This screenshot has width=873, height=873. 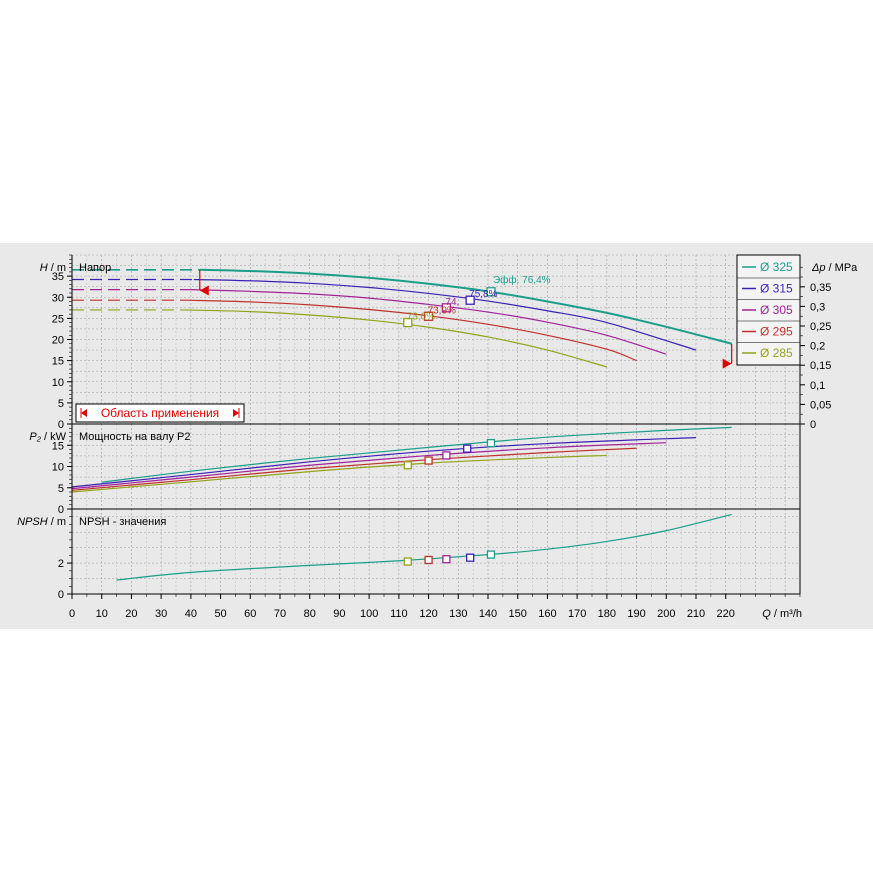 I want to click on x-tick-label: 170, so click(x=577, y=614).